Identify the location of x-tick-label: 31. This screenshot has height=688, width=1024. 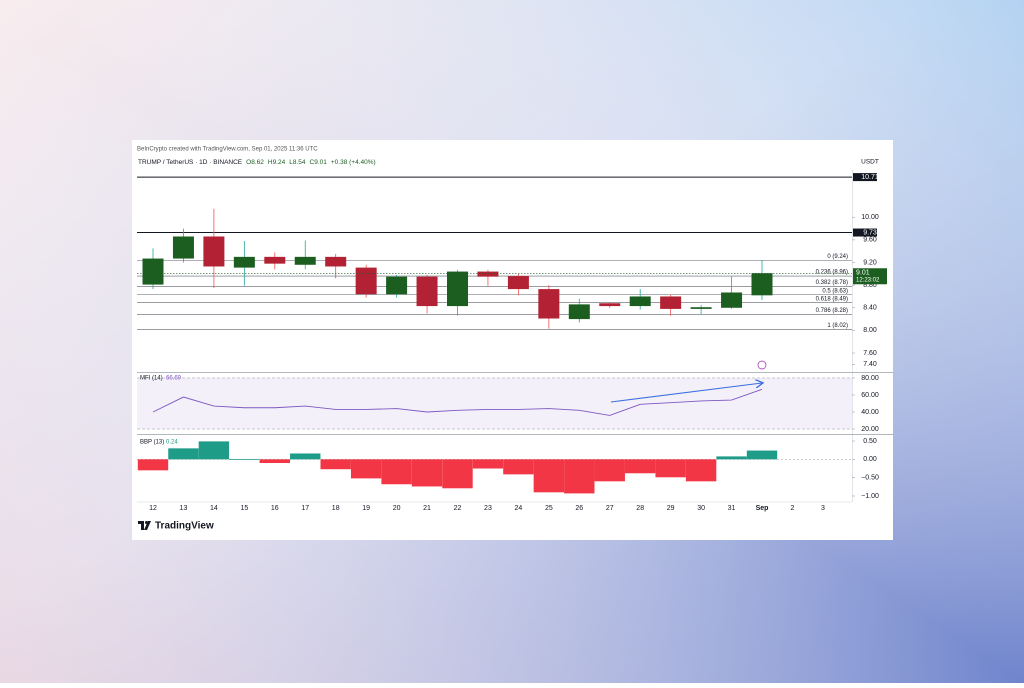
(732, 508).